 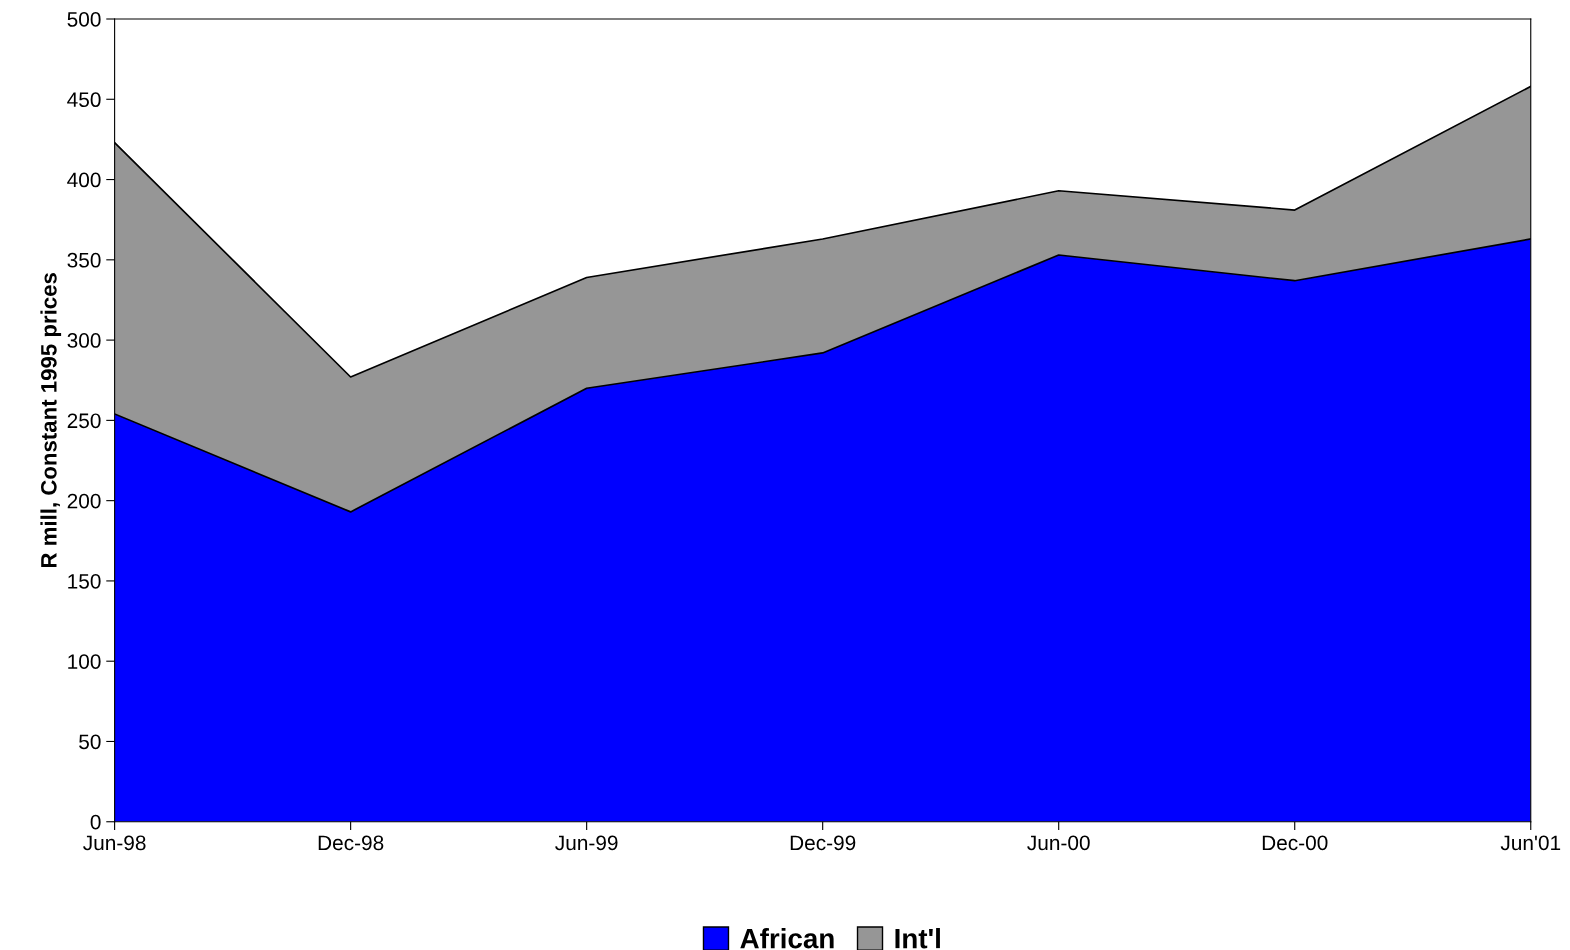 What do you see at coordinates (1295, 843) in the screenshot?
I see `x-tick-label: Dec-00` at bounding box center [1295, 843].